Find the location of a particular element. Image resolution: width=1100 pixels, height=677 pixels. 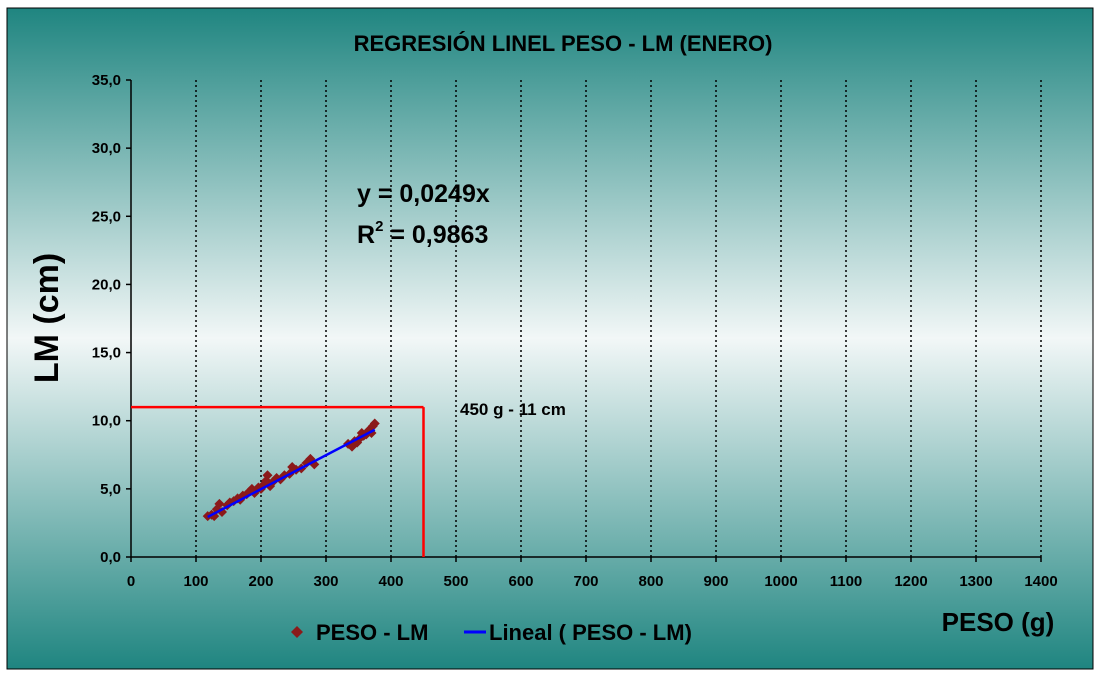

x-tick-label: 900 is located at coordinates (715, 581).